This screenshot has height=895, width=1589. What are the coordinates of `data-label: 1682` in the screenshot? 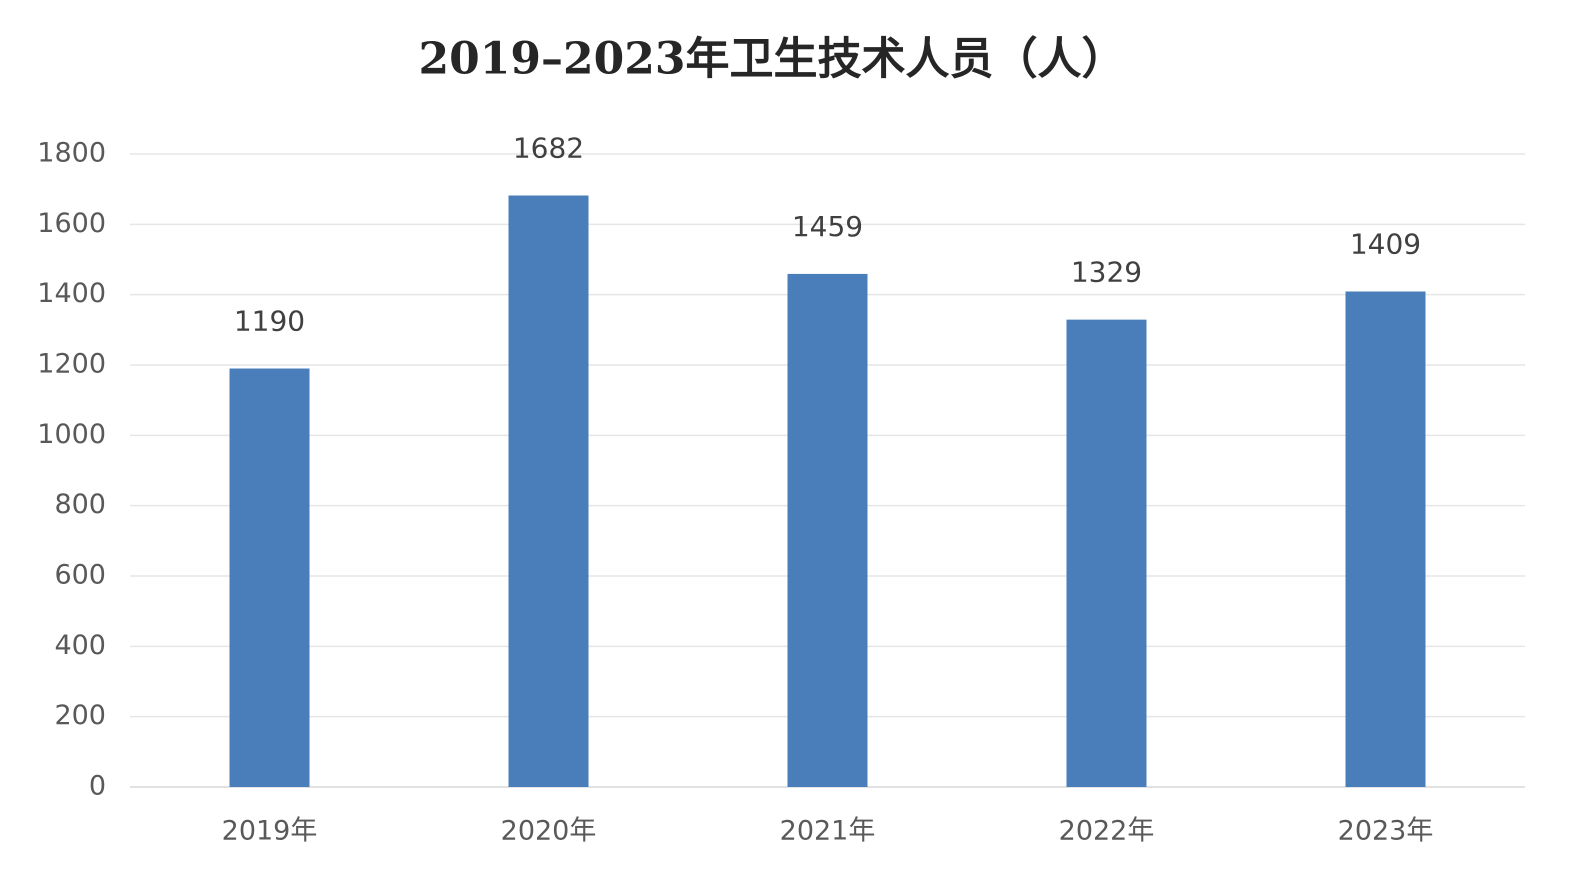 It's located at (548, 147).